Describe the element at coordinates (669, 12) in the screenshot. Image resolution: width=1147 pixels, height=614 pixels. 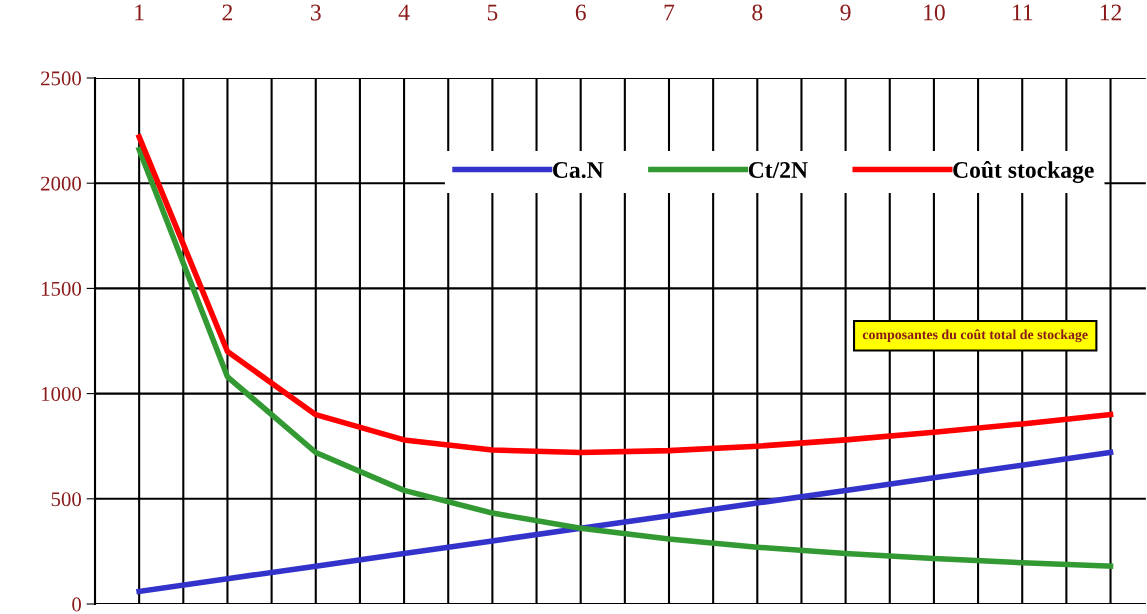
I see `x-tick-label: 7` at that location.